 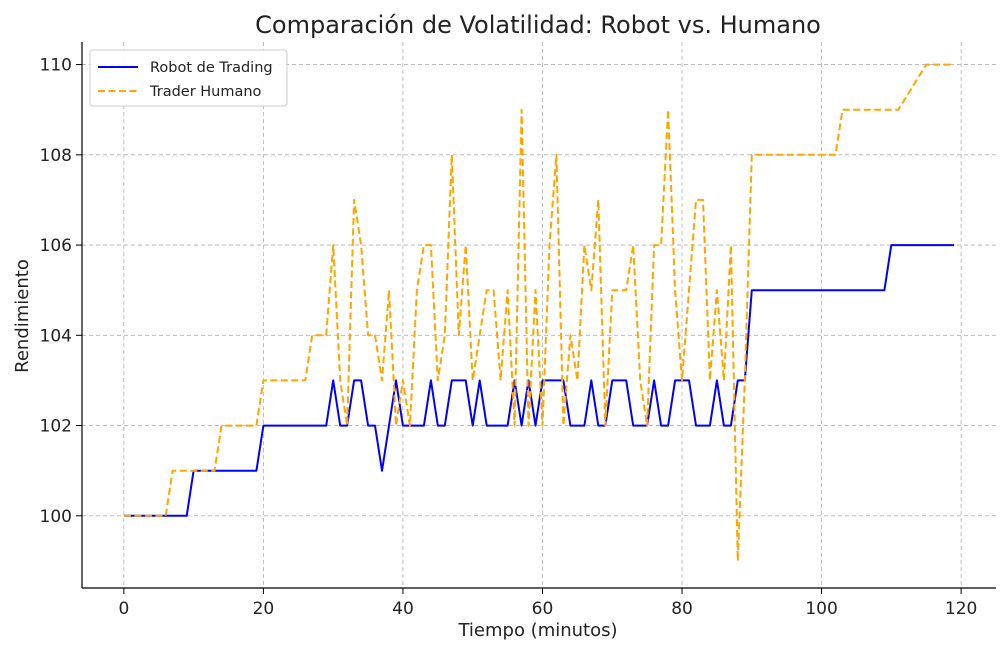 I want to click on y-tick-label: 100, so click(x=56, y=517).